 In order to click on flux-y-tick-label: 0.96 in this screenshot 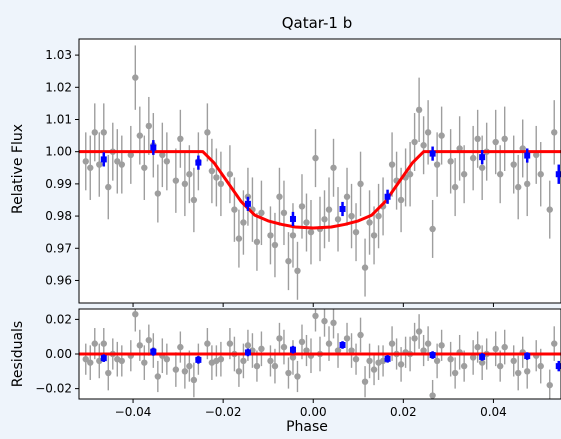, I will do `click(58, 280)`.